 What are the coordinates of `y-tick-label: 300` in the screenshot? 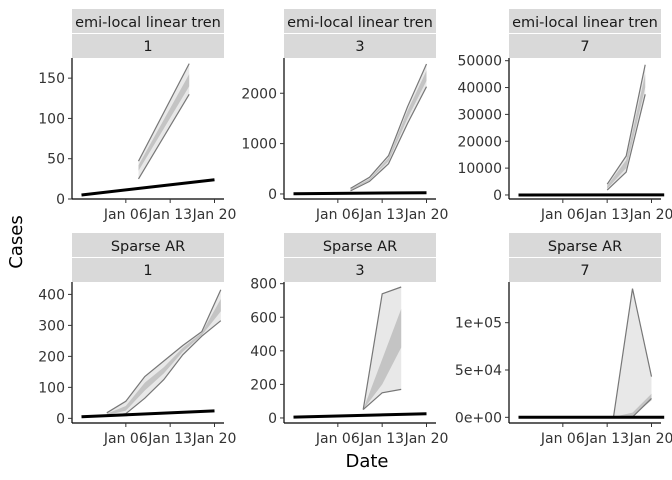 It's located at (51, 326).